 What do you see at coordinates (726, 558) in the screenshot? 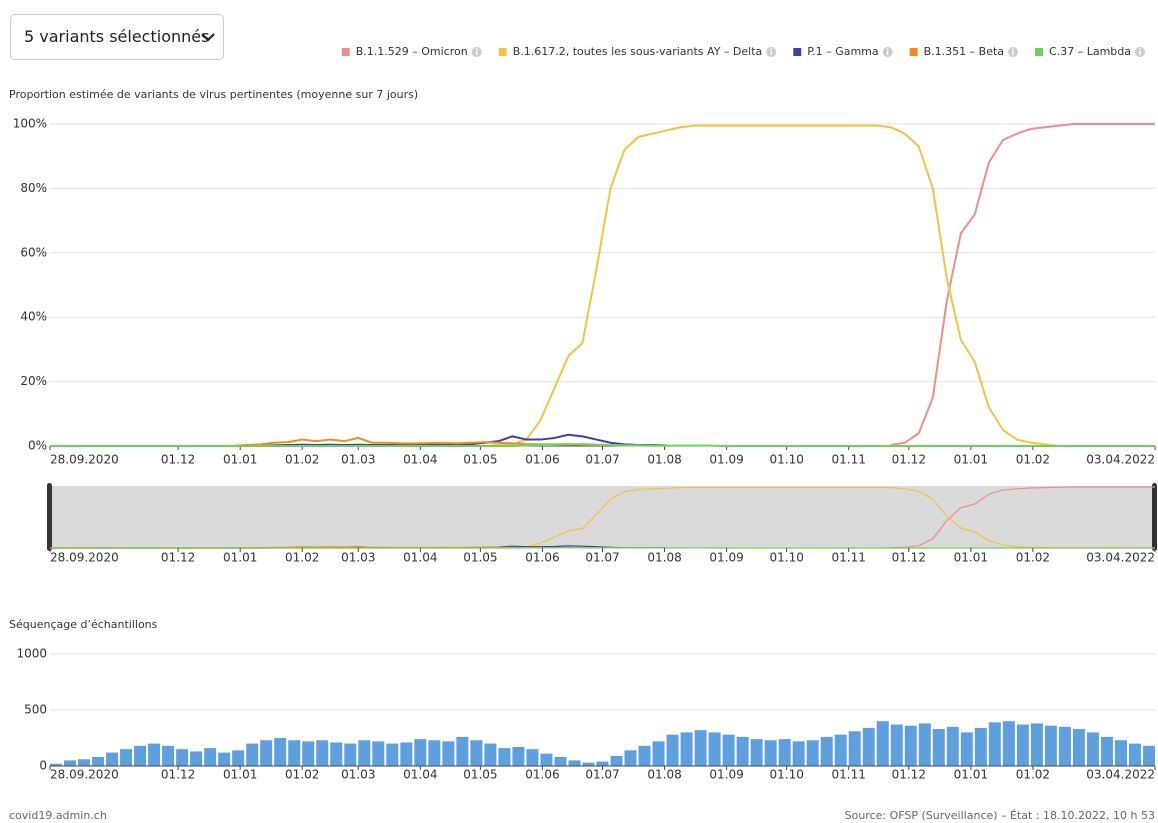
I see `navigator-tick-label: 01.09` at bounding box center [726, 558].